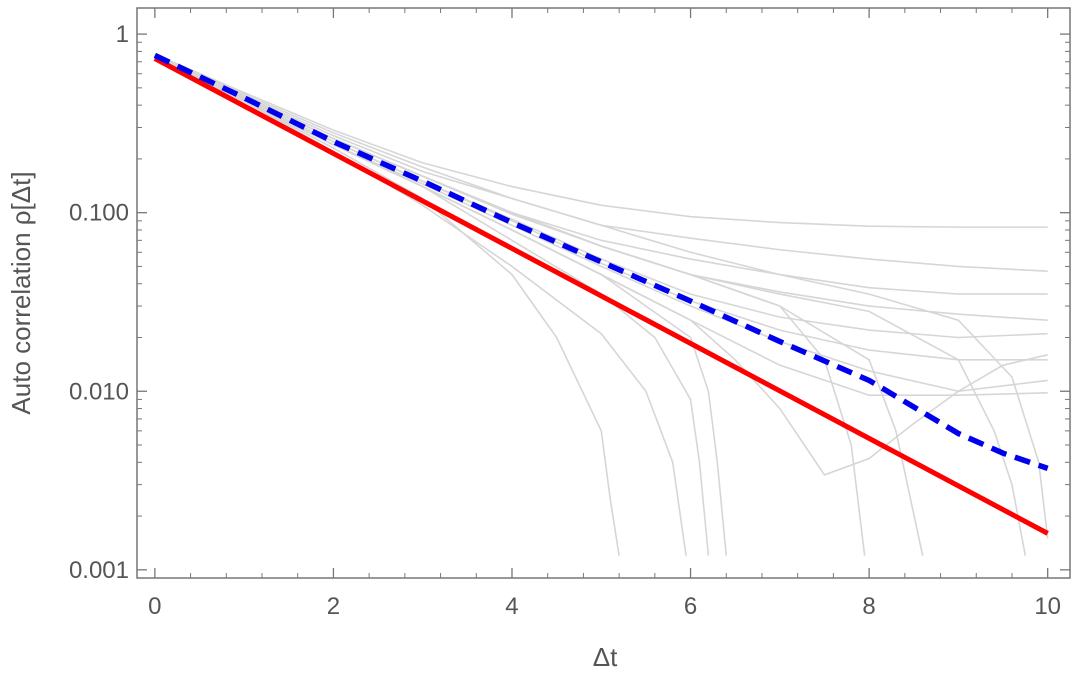  What do you see at coordinates (99, 213) in the screenshot?
I see `y-tick-label: 0.100` at bounding box center [99, 213].